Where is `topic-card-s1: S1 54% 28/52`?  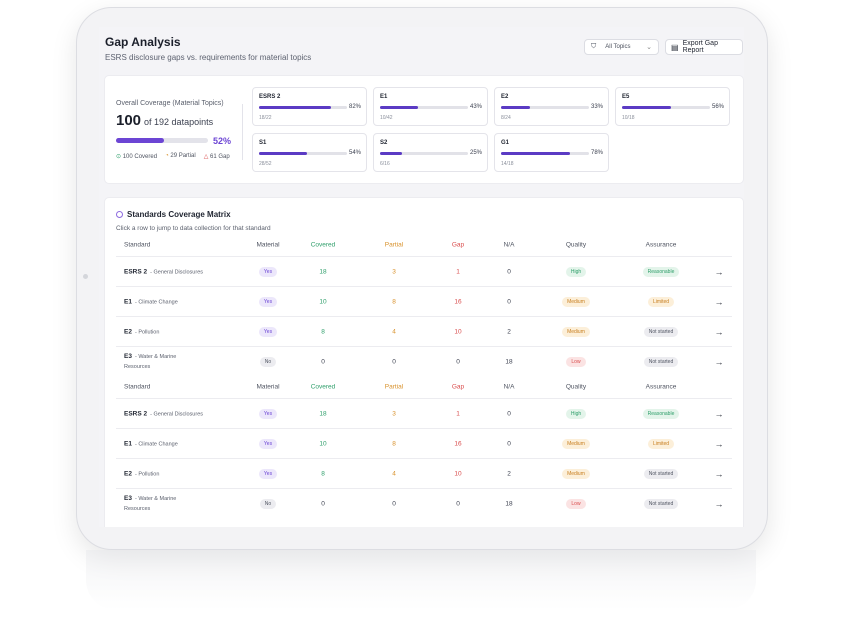 topic-card-s1: S1 54% 28/52 is located at coordinates (309, 152).